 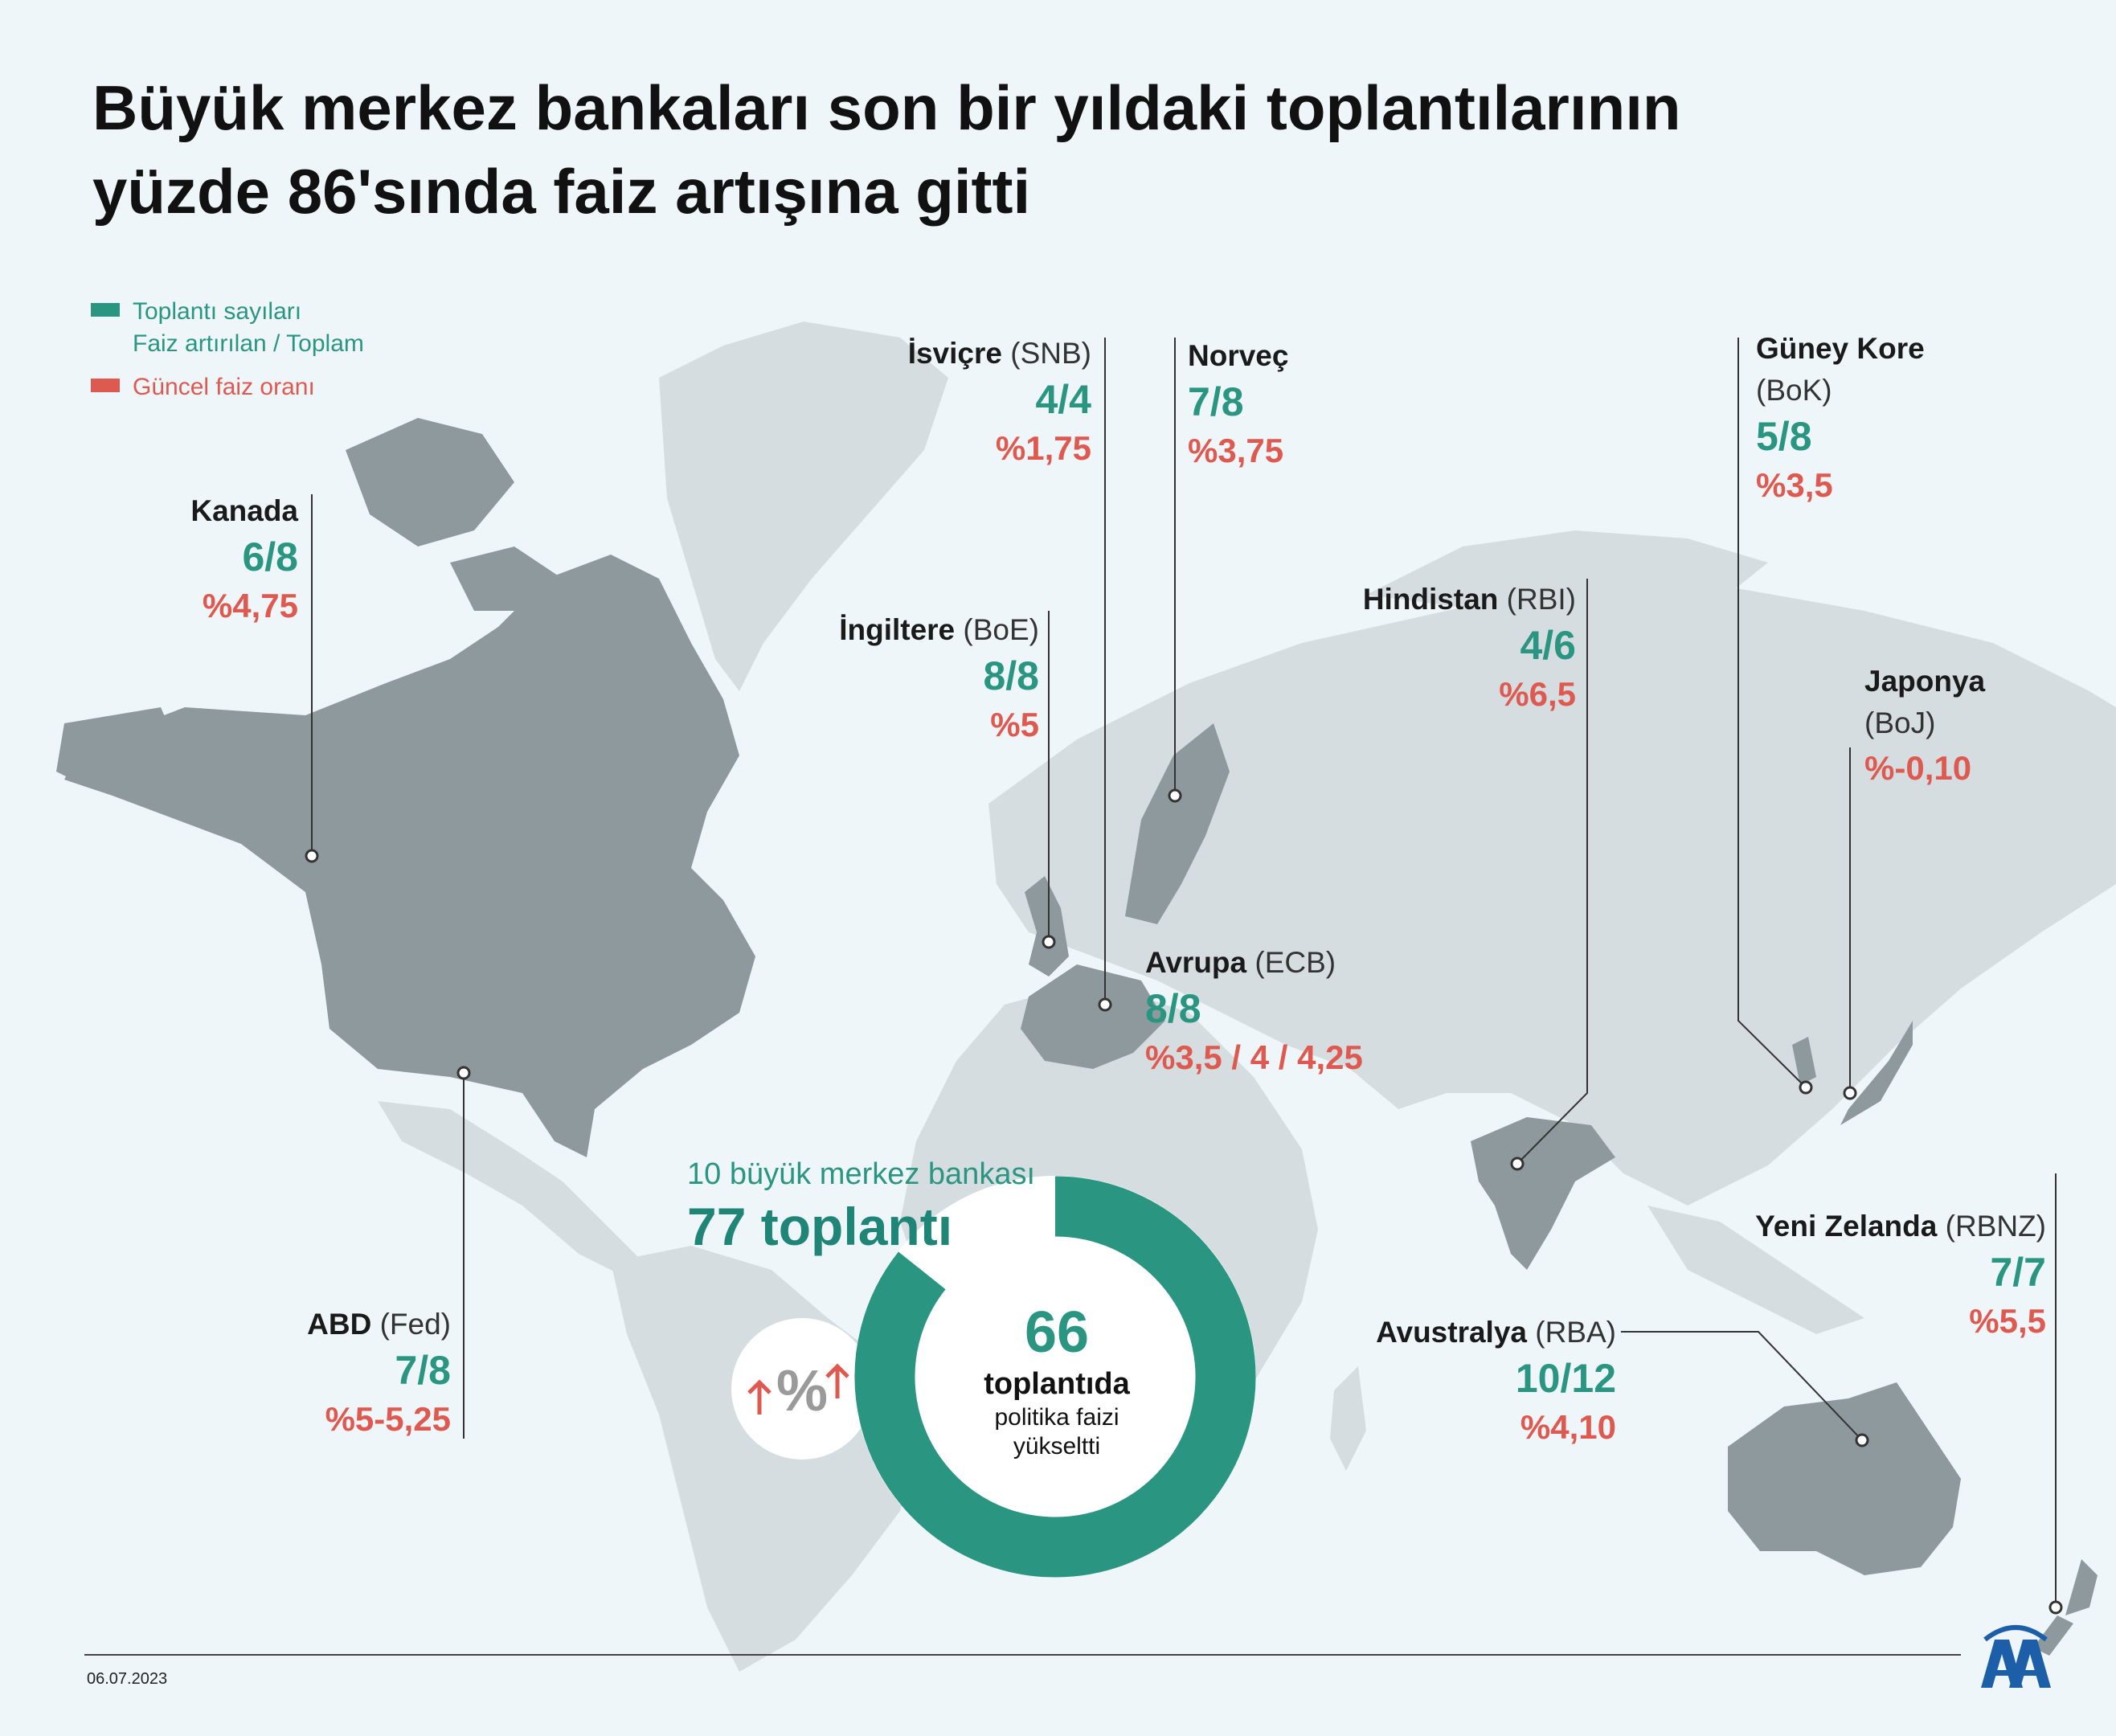 What do you see at coordinates (1900, 1275) in the screenshot?
I see `bank-yenizelanda: Yeni Zelanda (RBNZ) 7/7 %5,5` at bounding box center [1900, 1275].